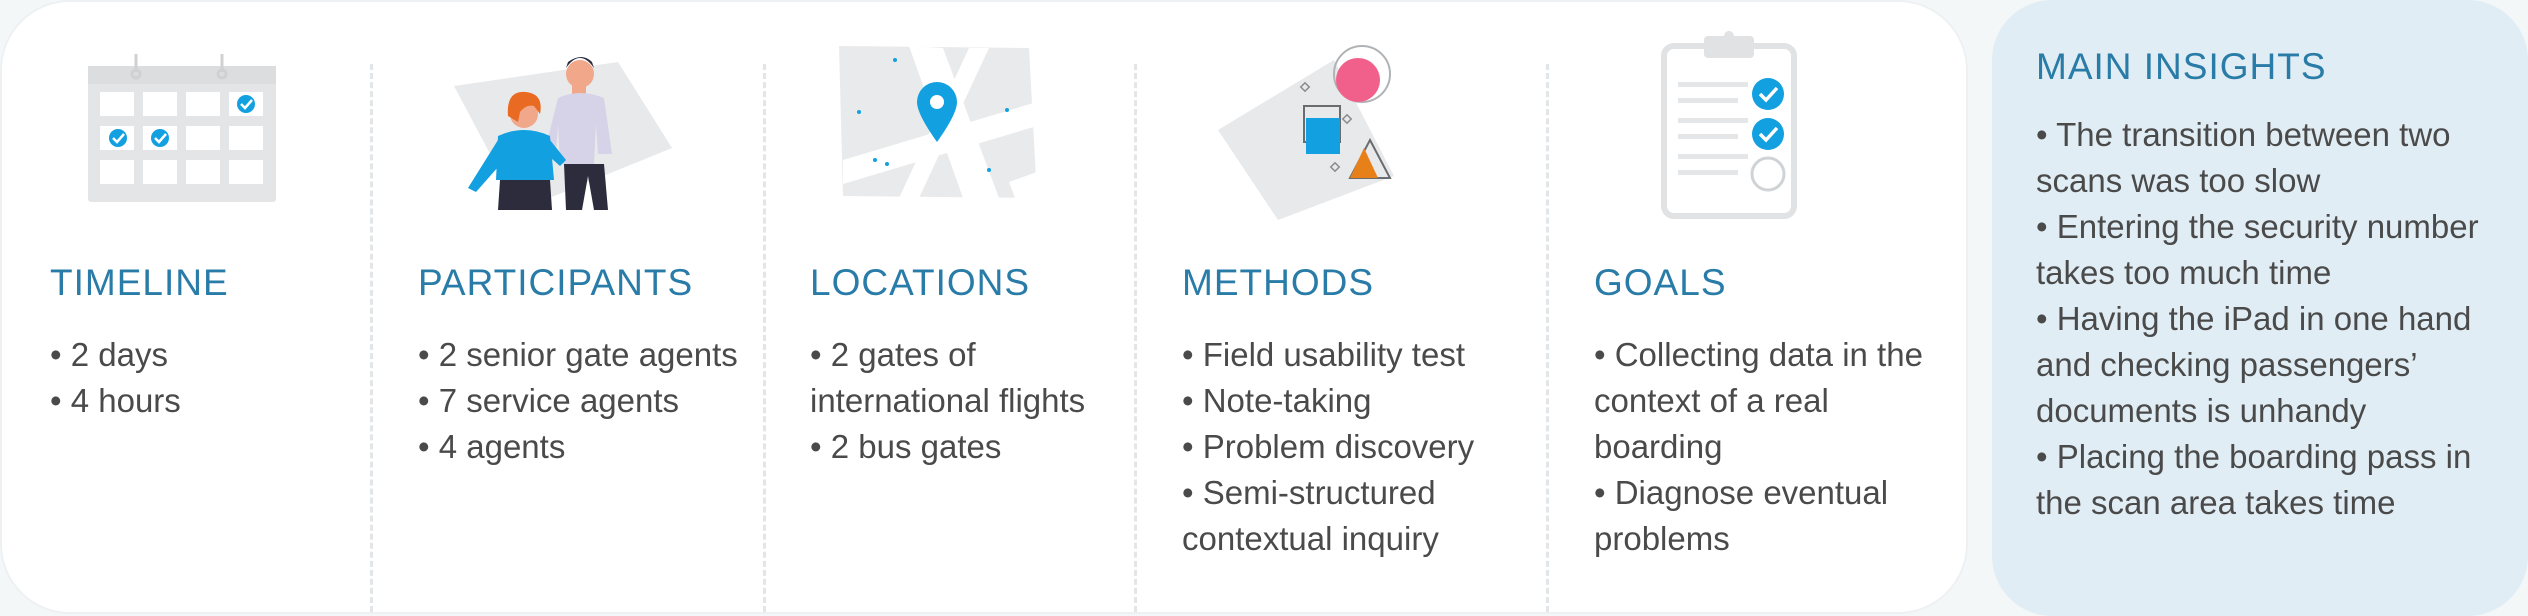  Describe the element at coordinates (182, 128) in the screenshot. I see `calendar-icon` at that location.